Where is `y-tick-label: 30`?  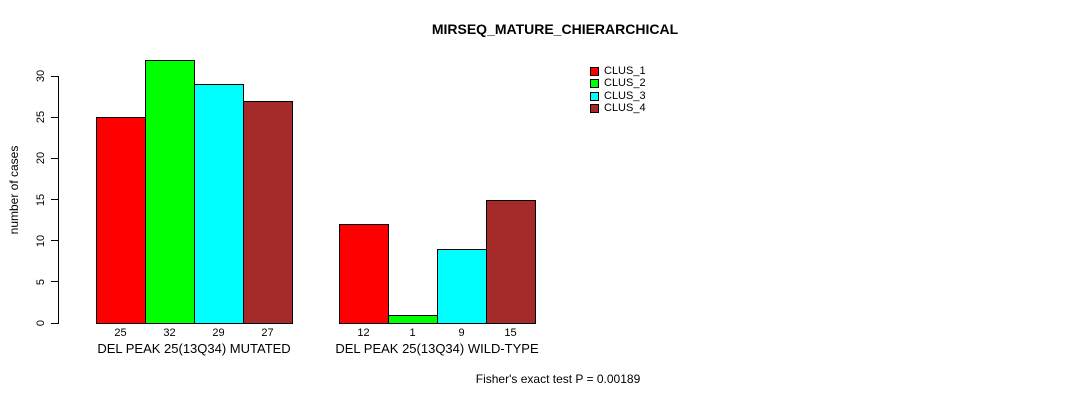
y-tick-label: 30 is located at coordinates (41, 76).